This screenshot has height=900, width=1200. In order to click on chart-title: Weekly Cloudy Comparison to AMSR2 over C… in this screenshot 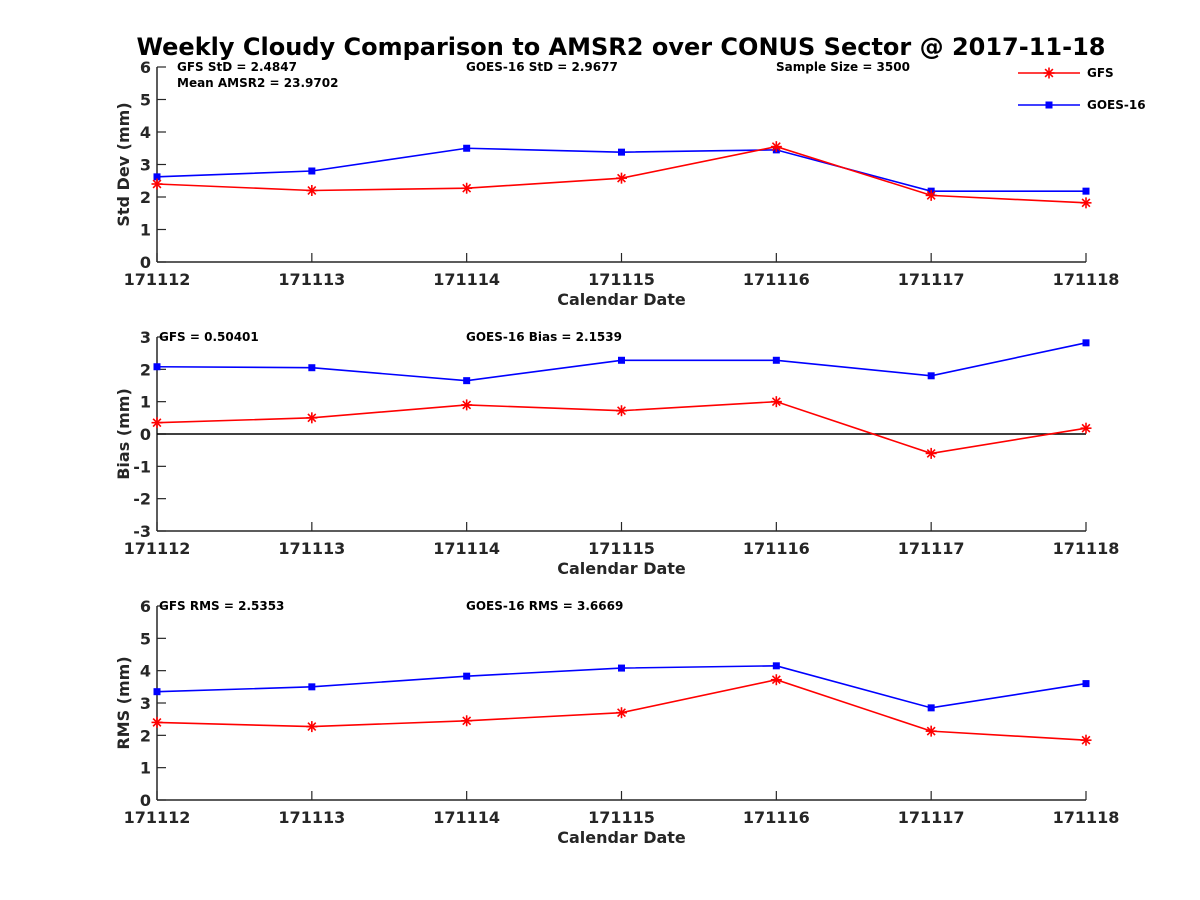, I will do `click(621, 47)`.